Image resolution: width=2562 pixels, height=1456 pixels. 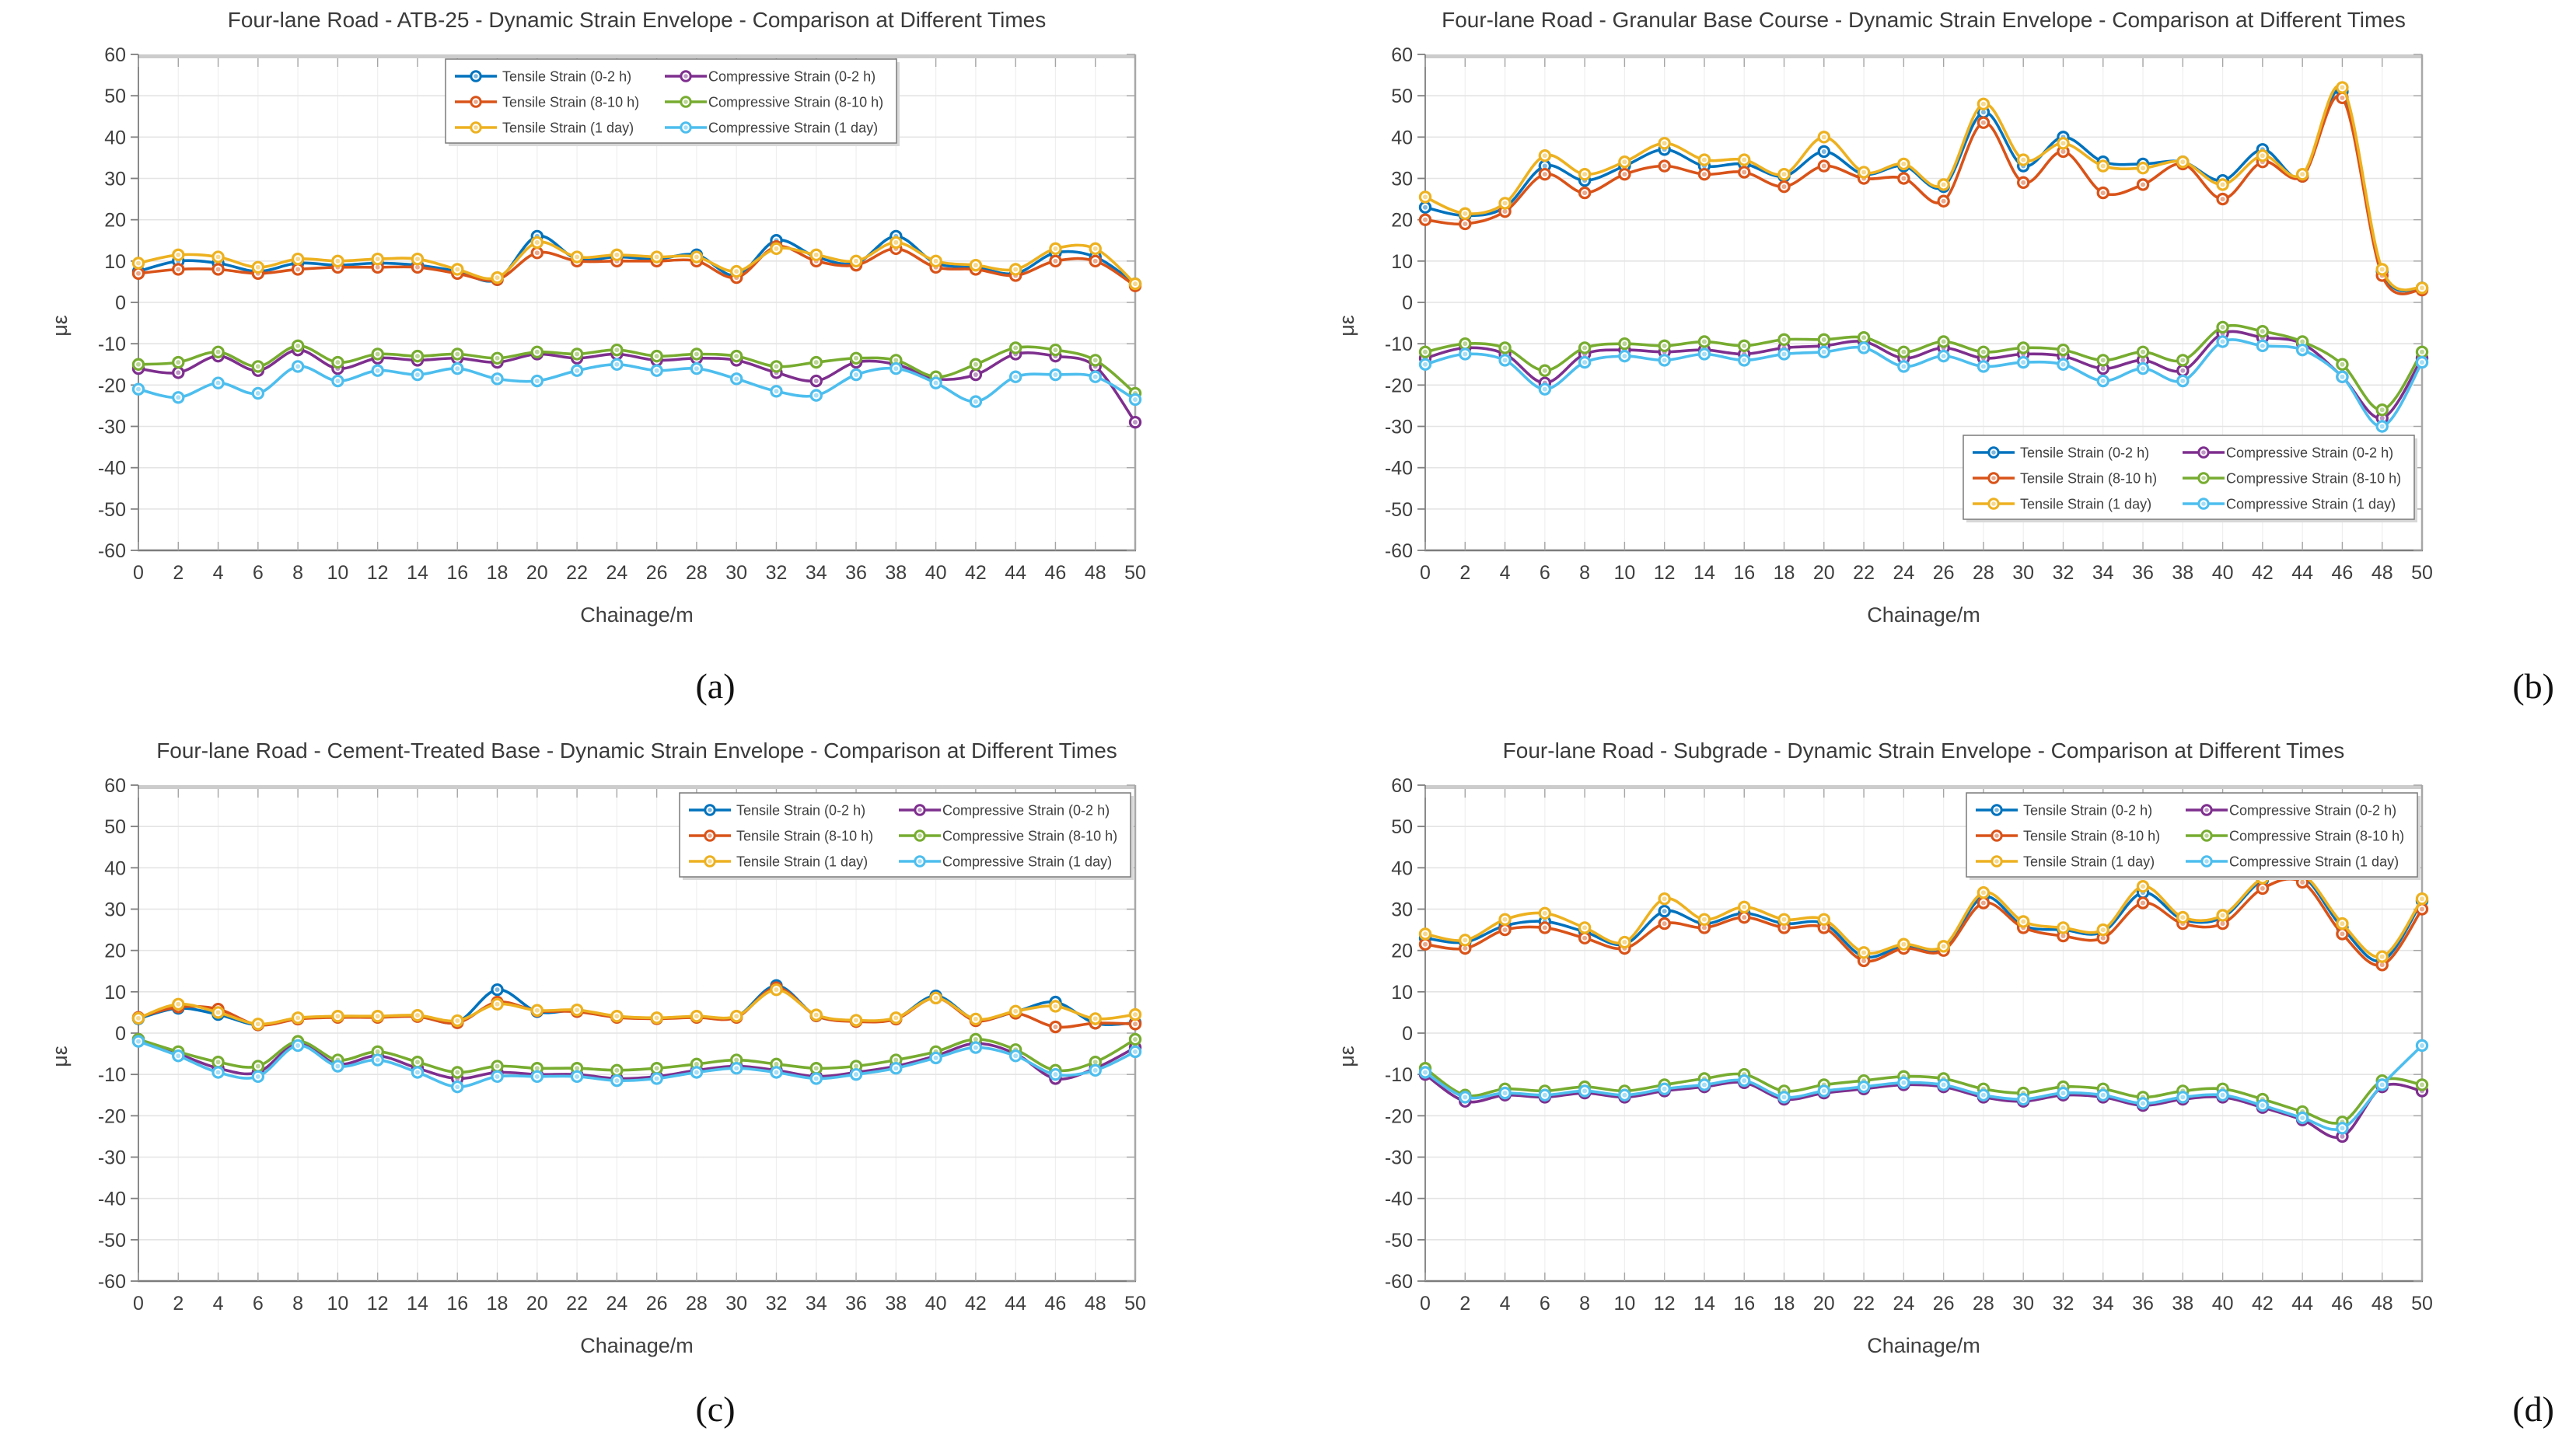 I want to click on series-compressive-strain-1-day, so click(x=1923, y=1087).